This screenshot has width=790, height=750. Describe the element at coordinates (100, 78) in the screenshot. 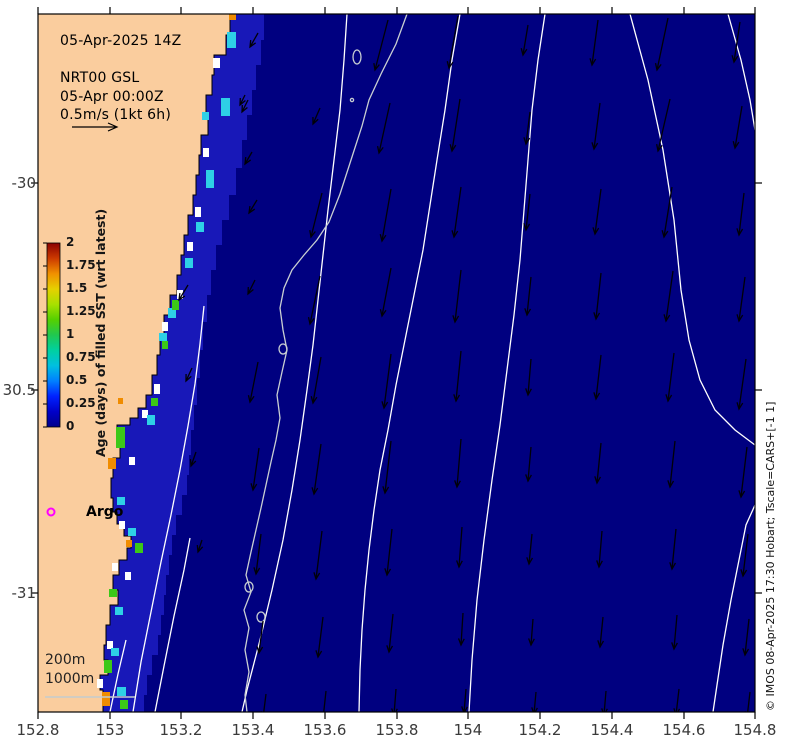

I see `model-name-label: NRT00 GSL` at that location.